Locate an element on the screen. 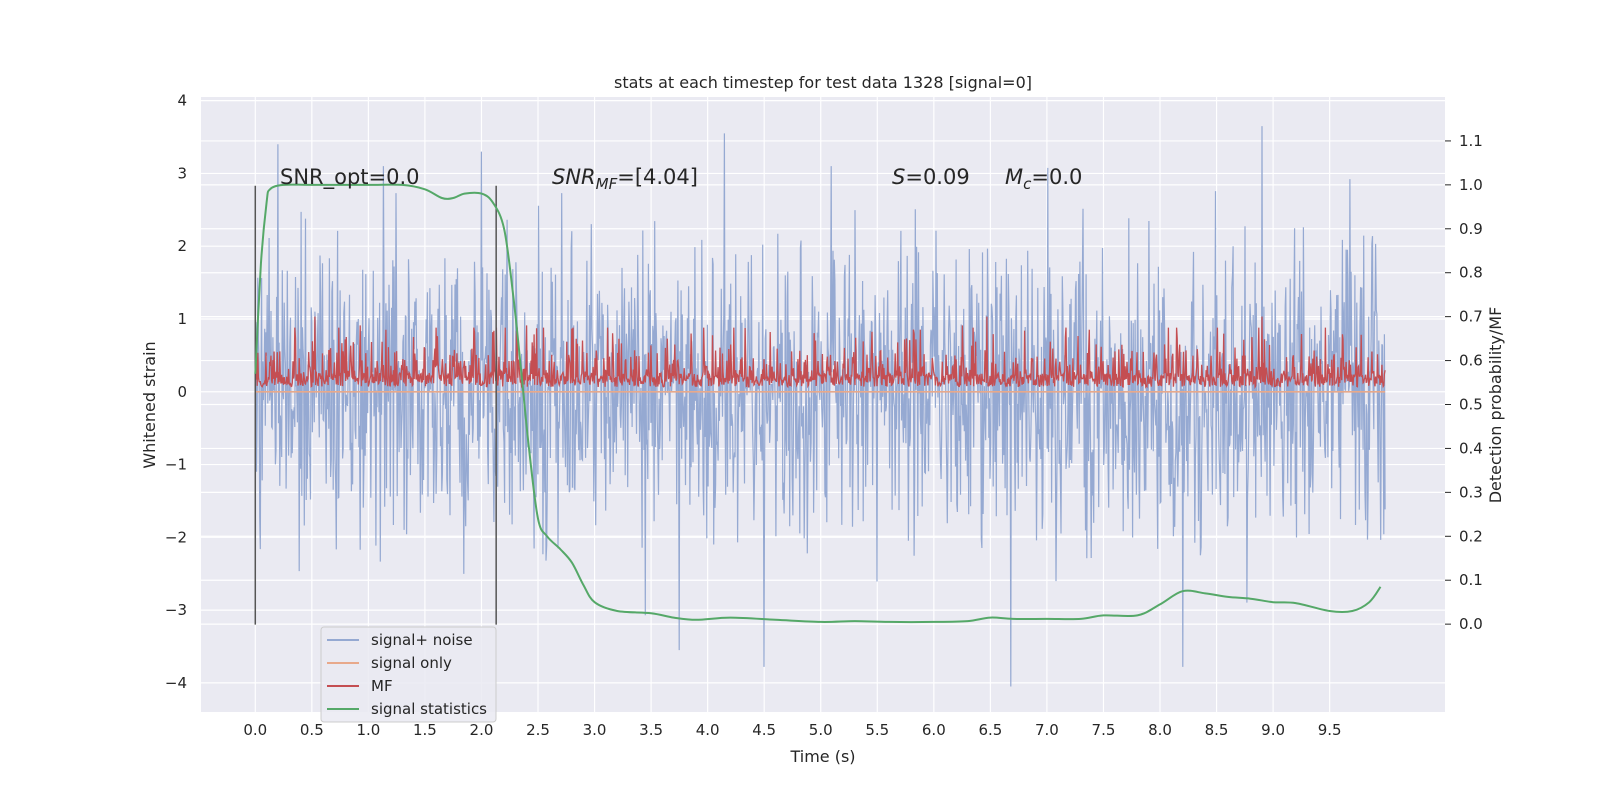 This screenshot has height=800, width=1600. y2-tick-label: 1.0 is located at coordinates (1471, 185).